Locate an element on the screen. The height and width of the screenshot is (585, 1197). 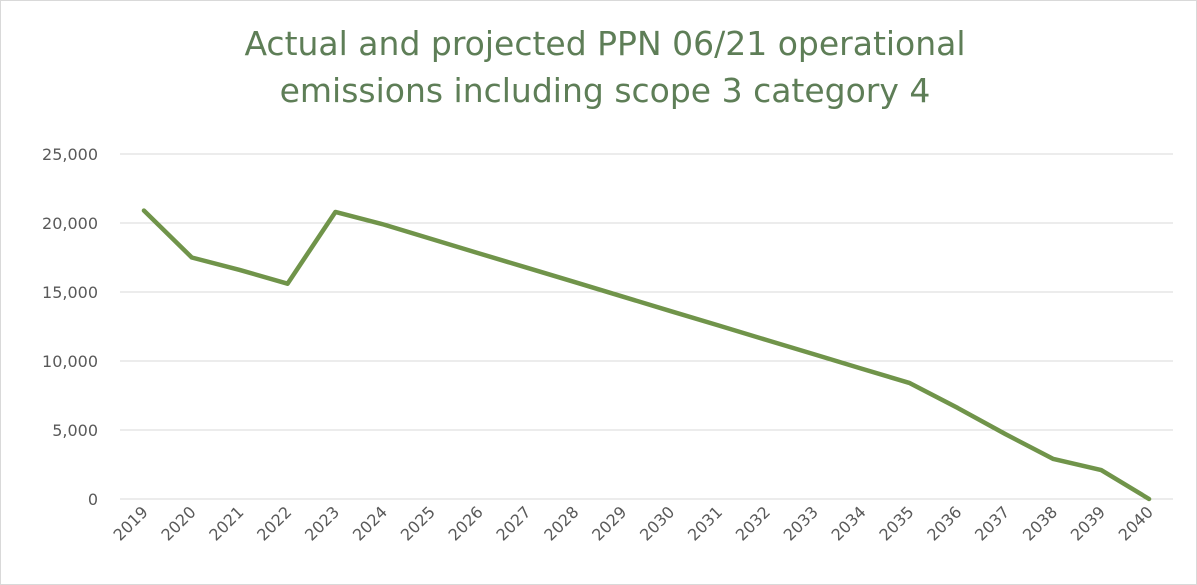
y-tick-label: 25,000 is located at coordinates (70, 154).